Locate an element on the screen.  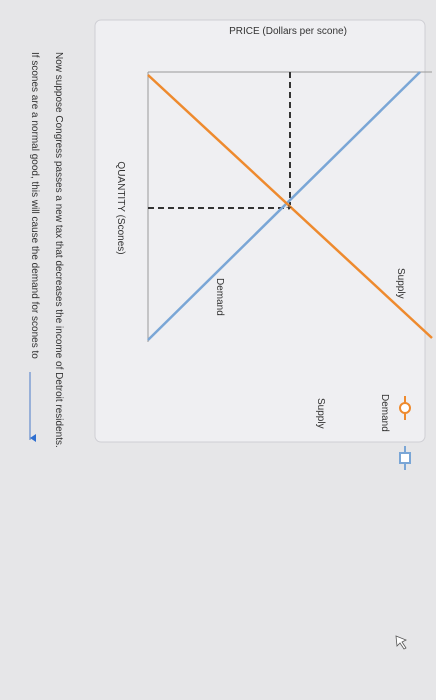
legend-label: Supply is located at coordinates (320, 413).